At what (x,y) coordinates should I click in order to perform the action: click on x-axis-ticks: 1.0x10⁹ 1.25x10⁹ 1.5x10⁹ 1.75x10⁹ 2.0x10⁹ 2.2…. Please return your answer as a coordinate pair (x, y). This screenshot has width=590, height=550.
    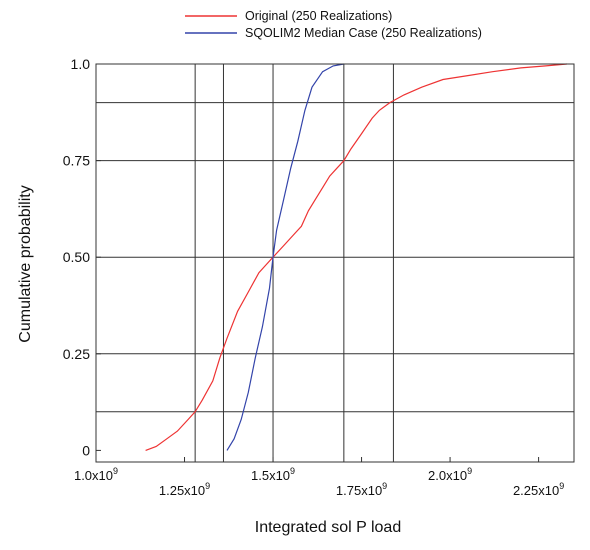
    Looking at the image, I should click on (319, 477).